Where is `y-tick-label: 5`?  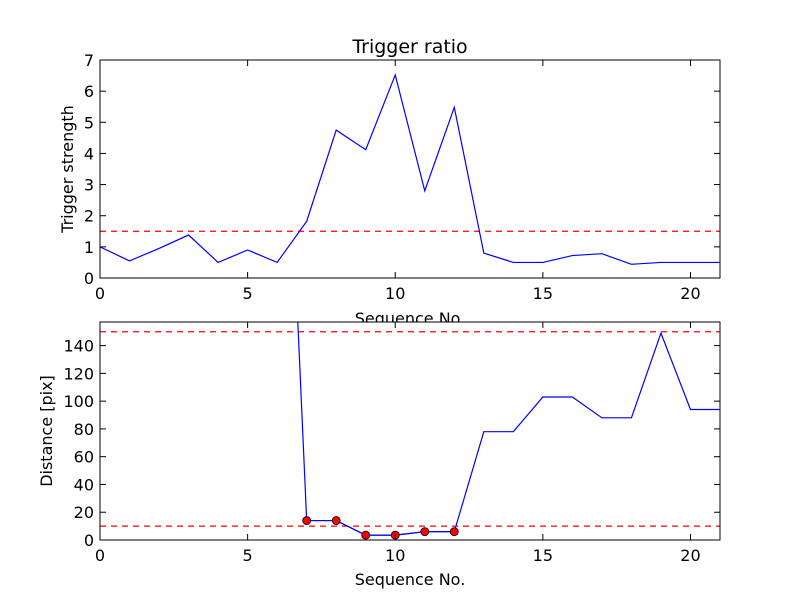
y-tick-label: 5 is located at coordinates (89, 122).